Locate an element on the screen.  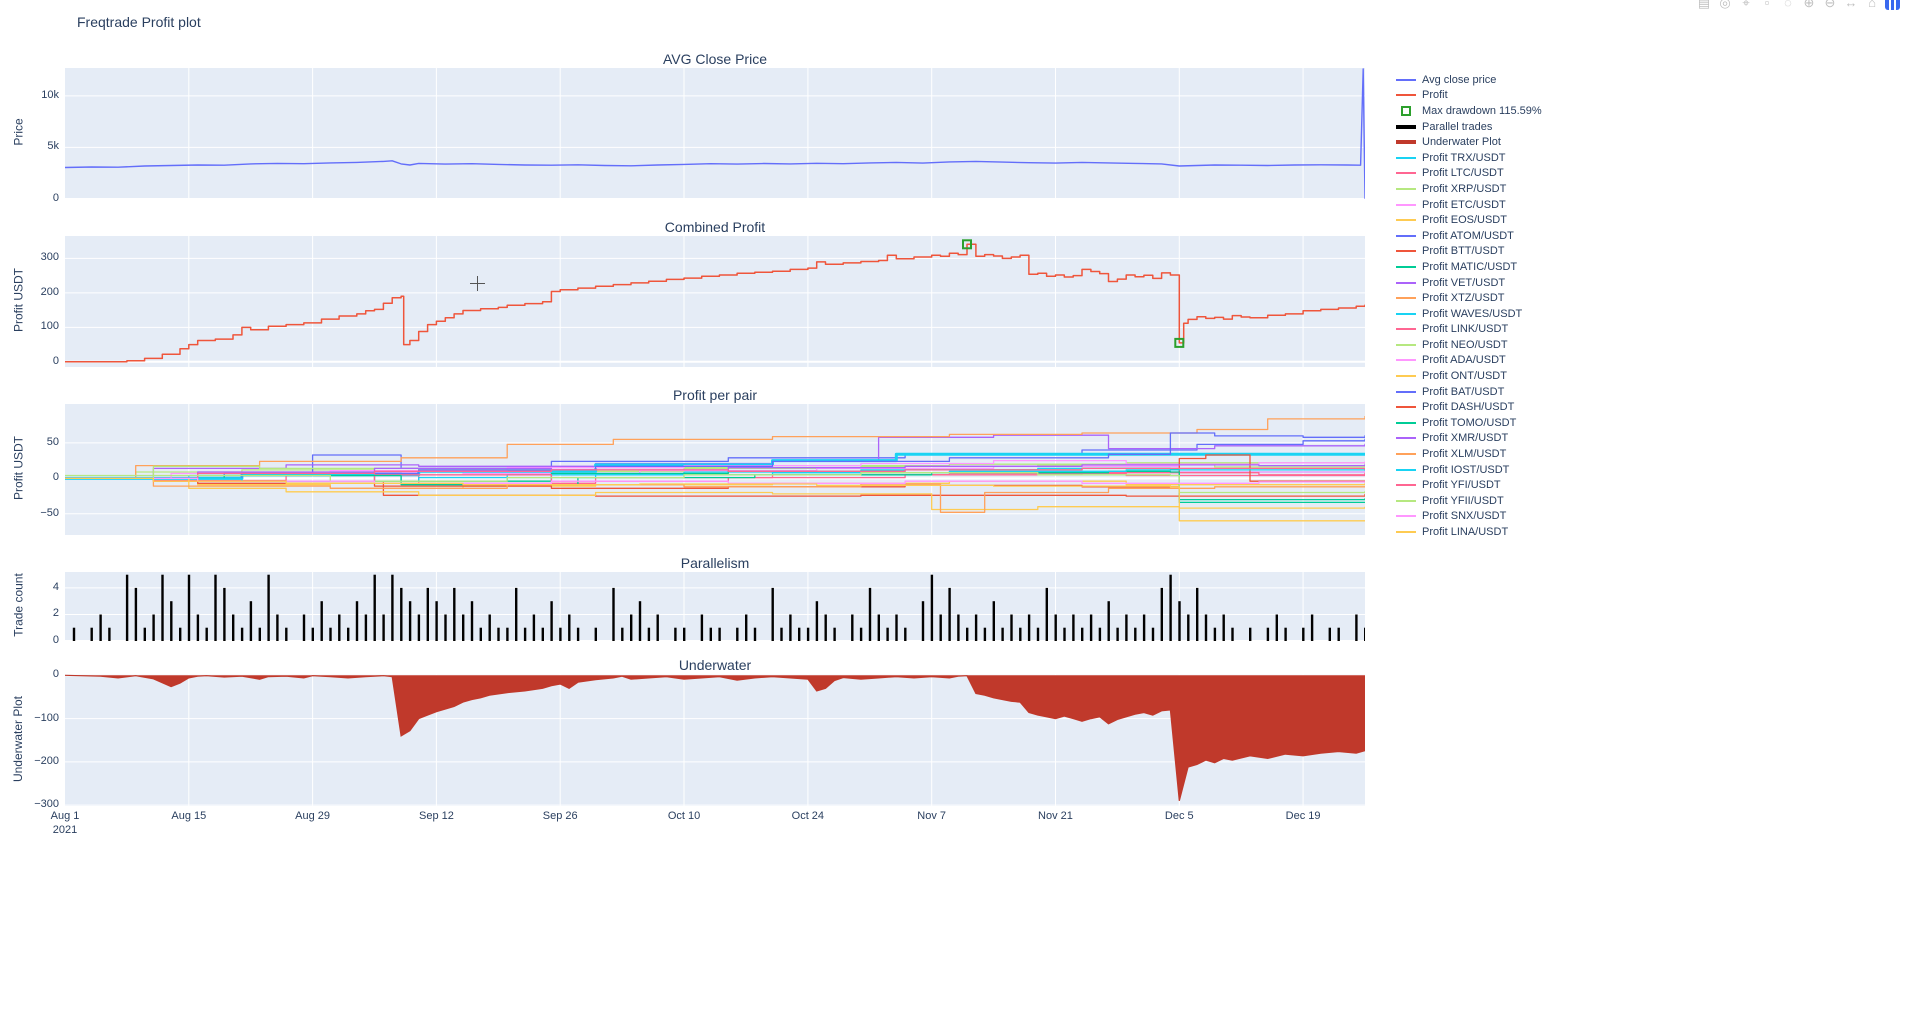
legend-item-label: Parallel trades is located at coordinates (1457, 126).